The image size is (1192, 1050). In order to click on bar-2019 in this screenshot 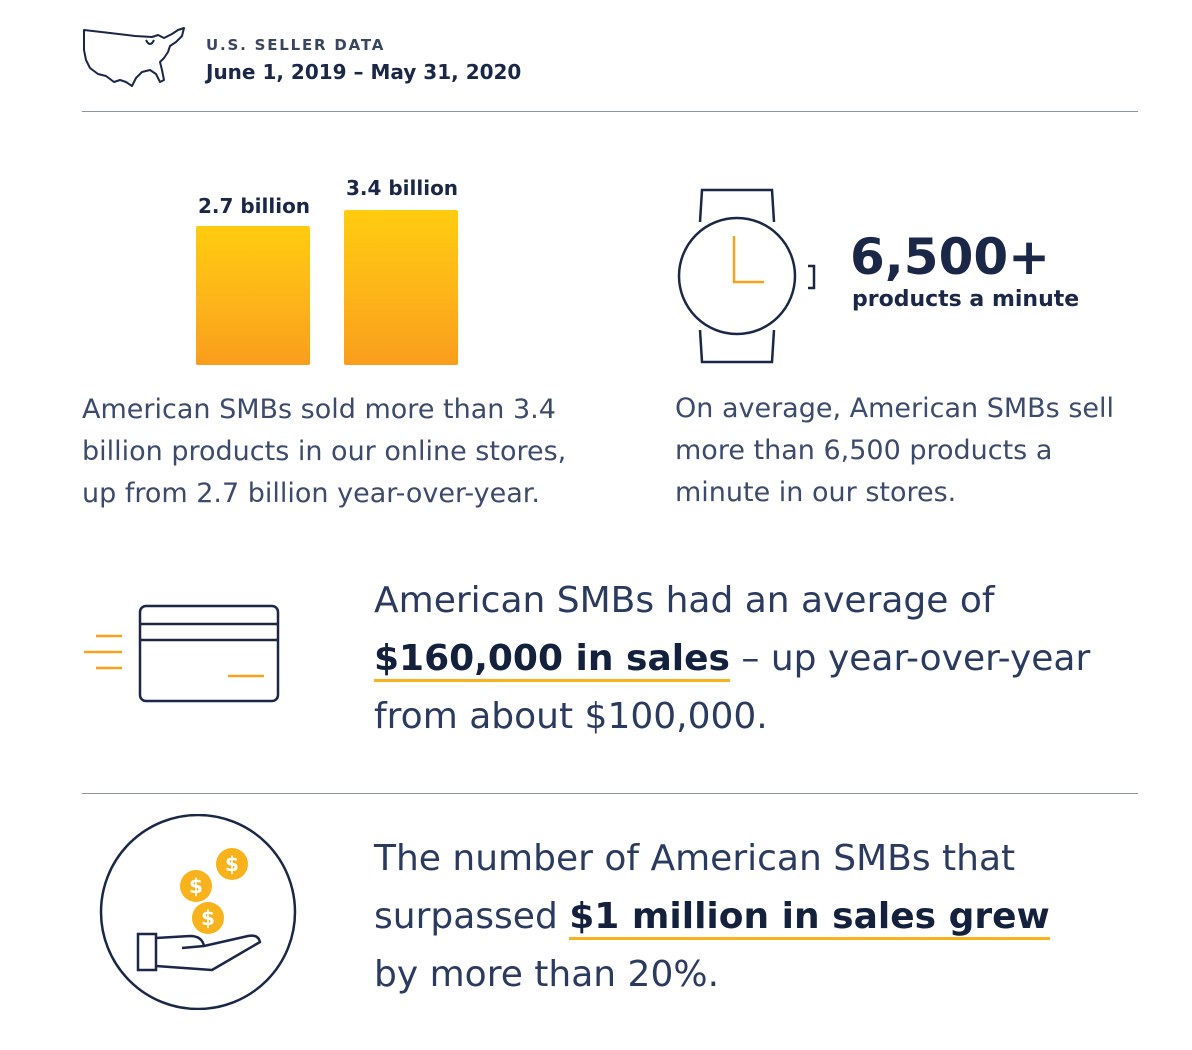, I will do `click(253, 295)`.